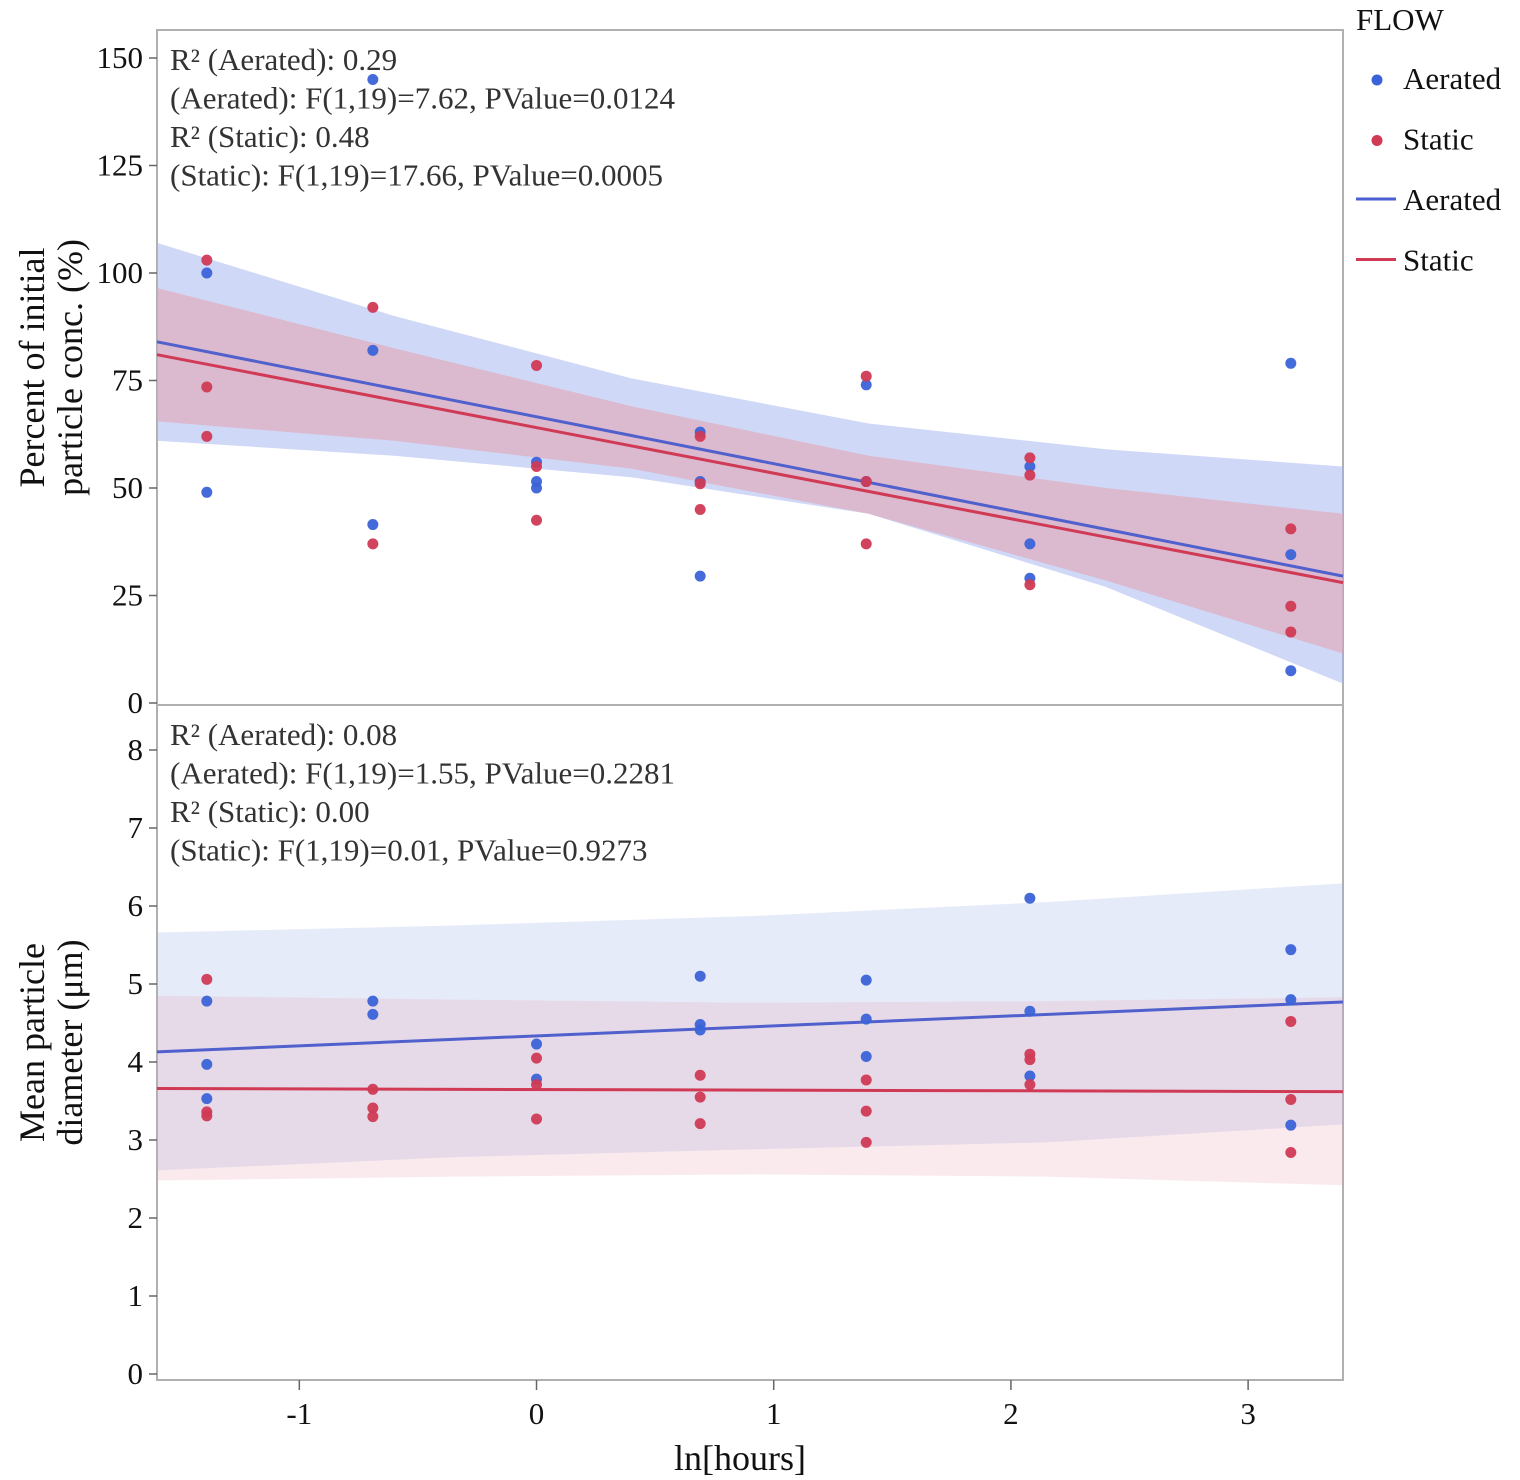 The height and width of the screenshot is (1480, 1520). I want to click on stat-annotation: (Static): F(1,19)=0.01, PValue=0.9273, so click(409, 850).